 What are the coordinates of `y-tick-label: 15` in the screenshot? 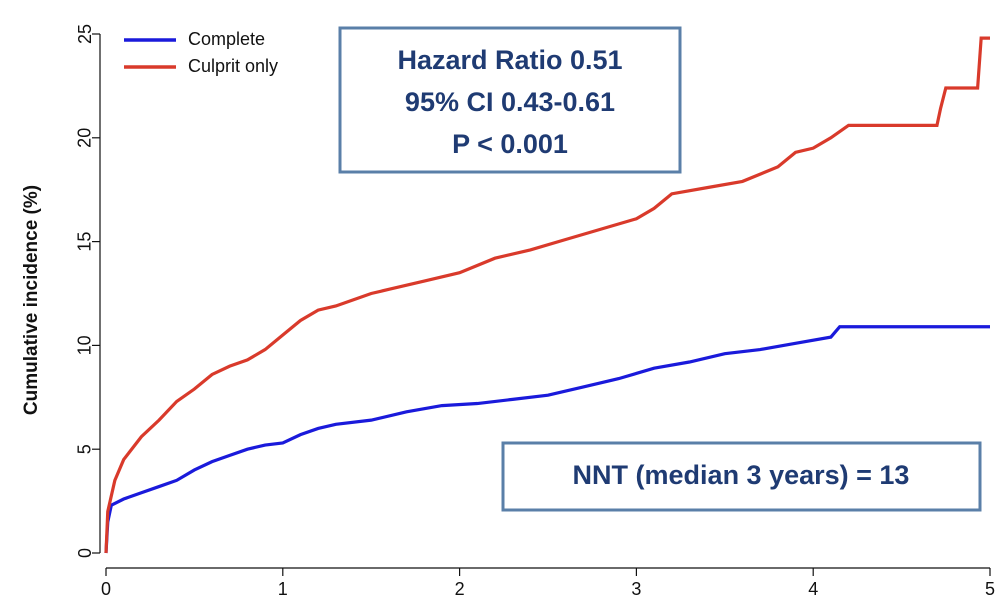 It's located at (85, 242).